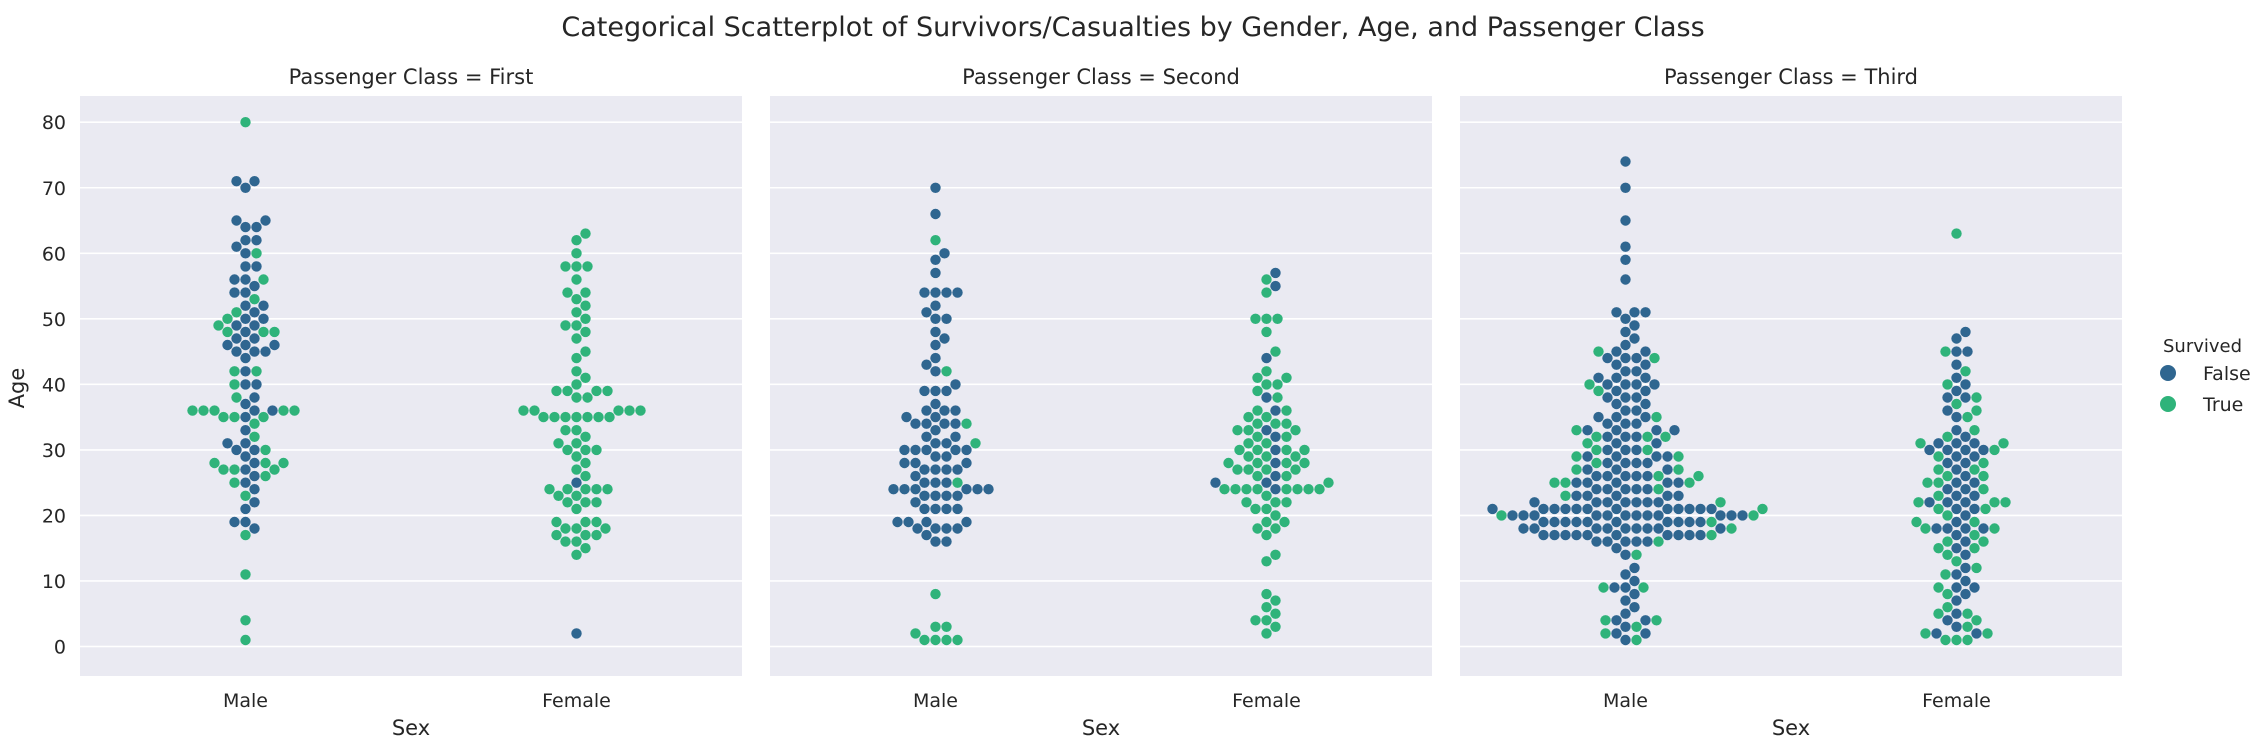 The height and width of the screenshot is (752, 2268). Describe the element at coordinates (2168, 373) in the screenshot. I see `legend-marker-false` at that location.